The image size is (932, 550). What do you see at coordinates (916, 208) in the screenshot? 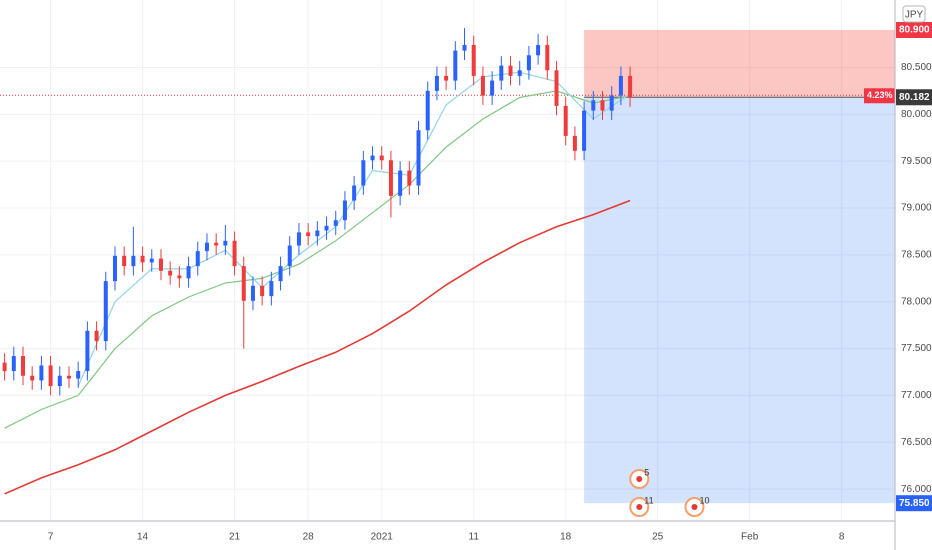
I see `y-tick-label: 79.000` at bounding box center [916, 208].